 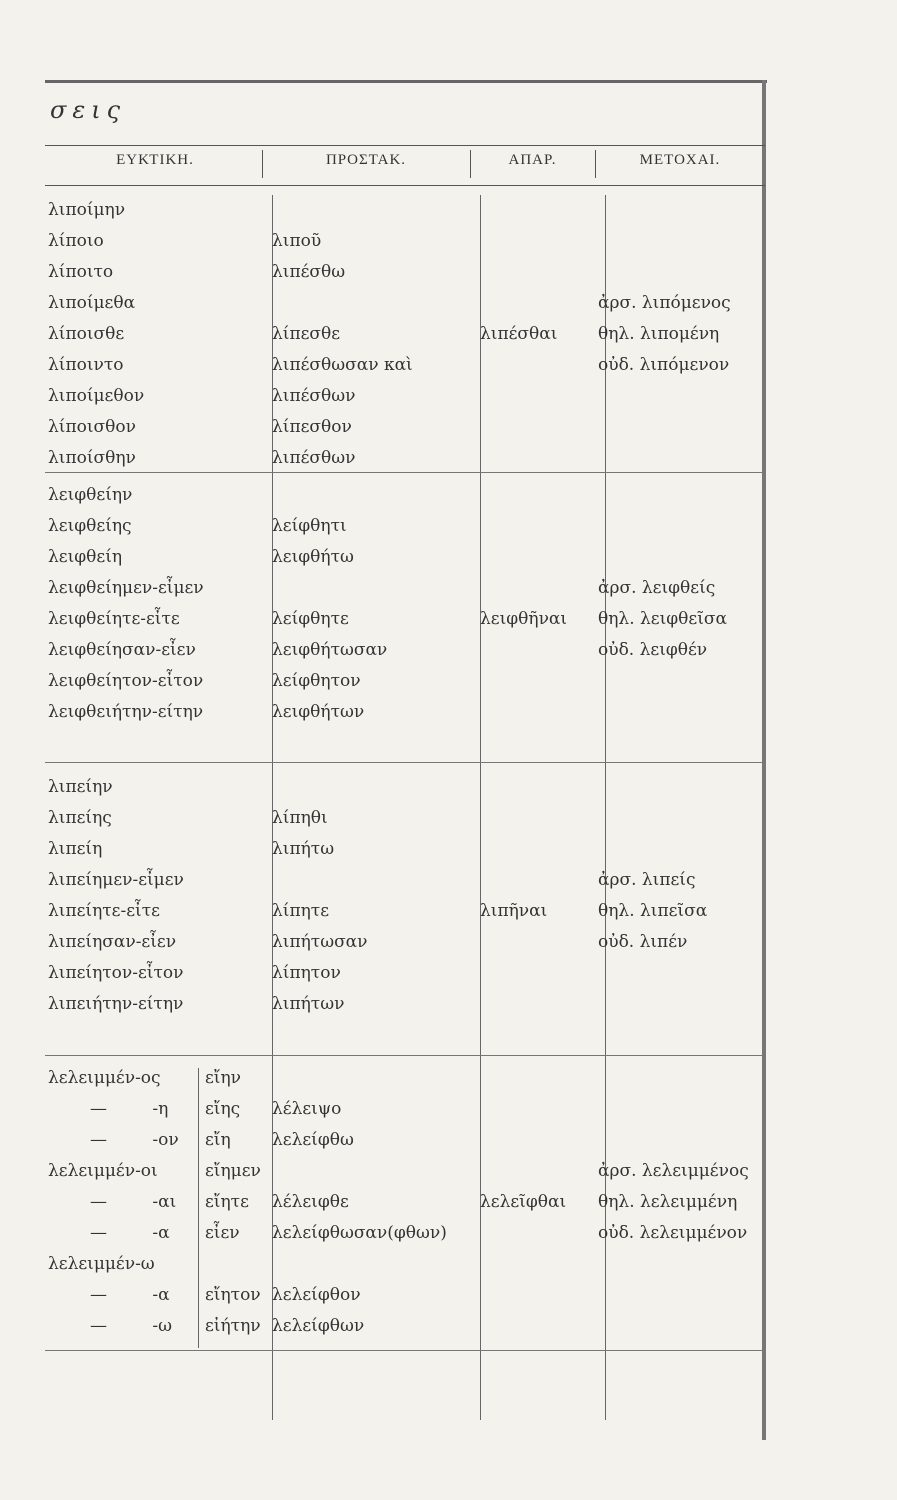 I want to click on cell-opt: λίποιο, so click(x=76, y=241).